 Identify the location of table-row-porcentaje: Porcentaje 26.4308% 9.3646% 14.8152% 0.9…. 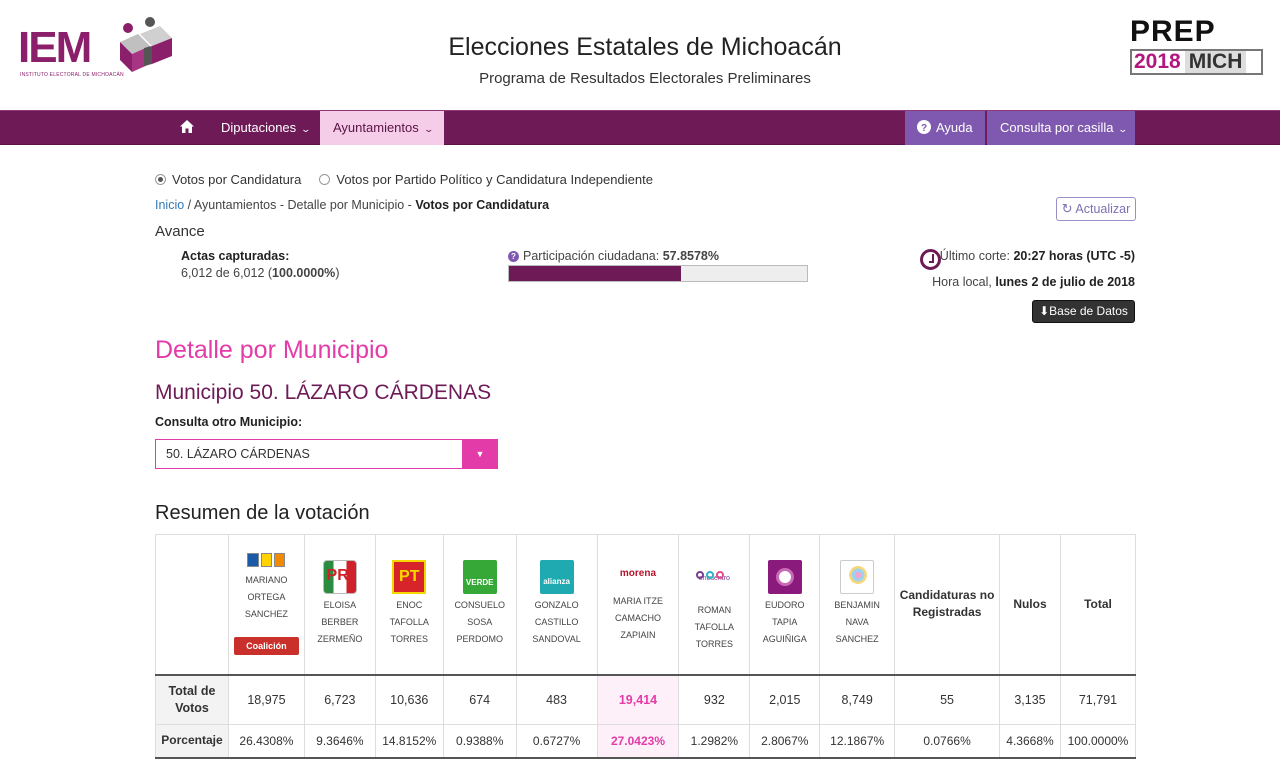
(646, 741).